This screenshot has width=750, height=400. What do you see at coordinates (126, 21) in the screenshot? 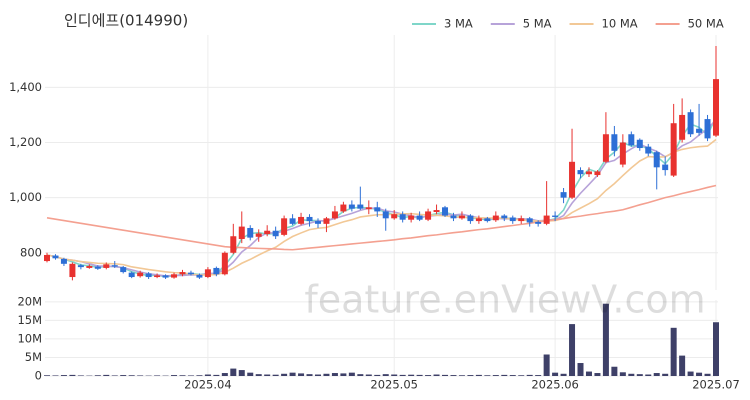
I see `chart-title: 인디에프(014990)` at bounding box center [126, 21].